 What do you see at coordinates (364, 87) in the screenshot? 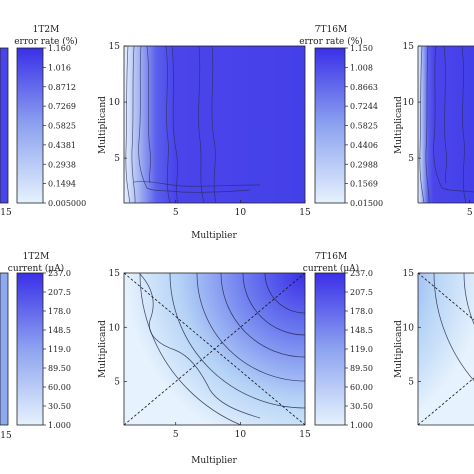
I see `colorbar-tick-label: 0.8663` at bounding box center [364, 87].